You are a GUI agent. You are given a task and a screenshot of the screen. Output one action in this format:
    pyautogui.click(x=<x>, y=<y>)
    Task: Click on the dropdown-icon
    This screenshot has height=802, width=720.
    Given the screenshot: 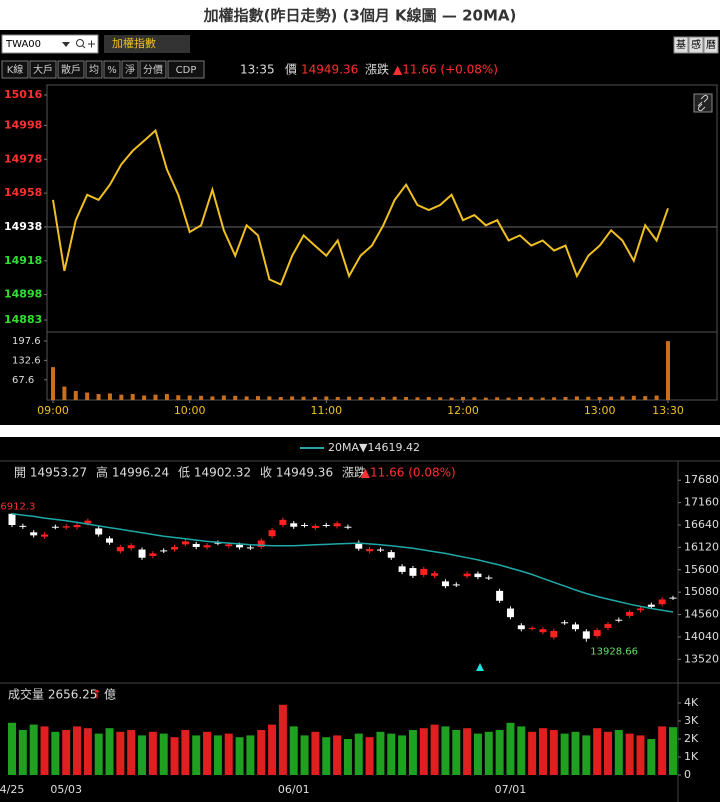 What is the action you would take?
    pyautogui.click(x=66, y=44)
    